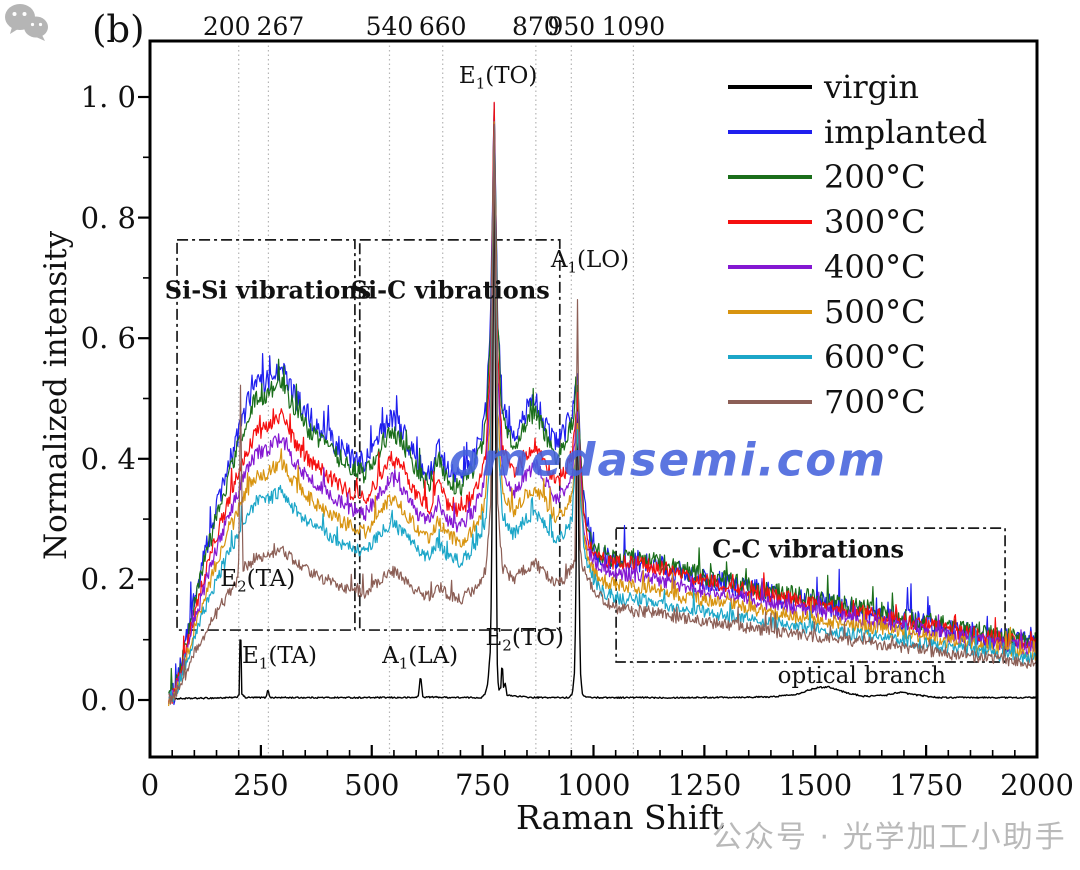  What do you see at coordinates (26, 22) in the screenshot?
I see `wechat-icon` at bounding box center [26, 22].